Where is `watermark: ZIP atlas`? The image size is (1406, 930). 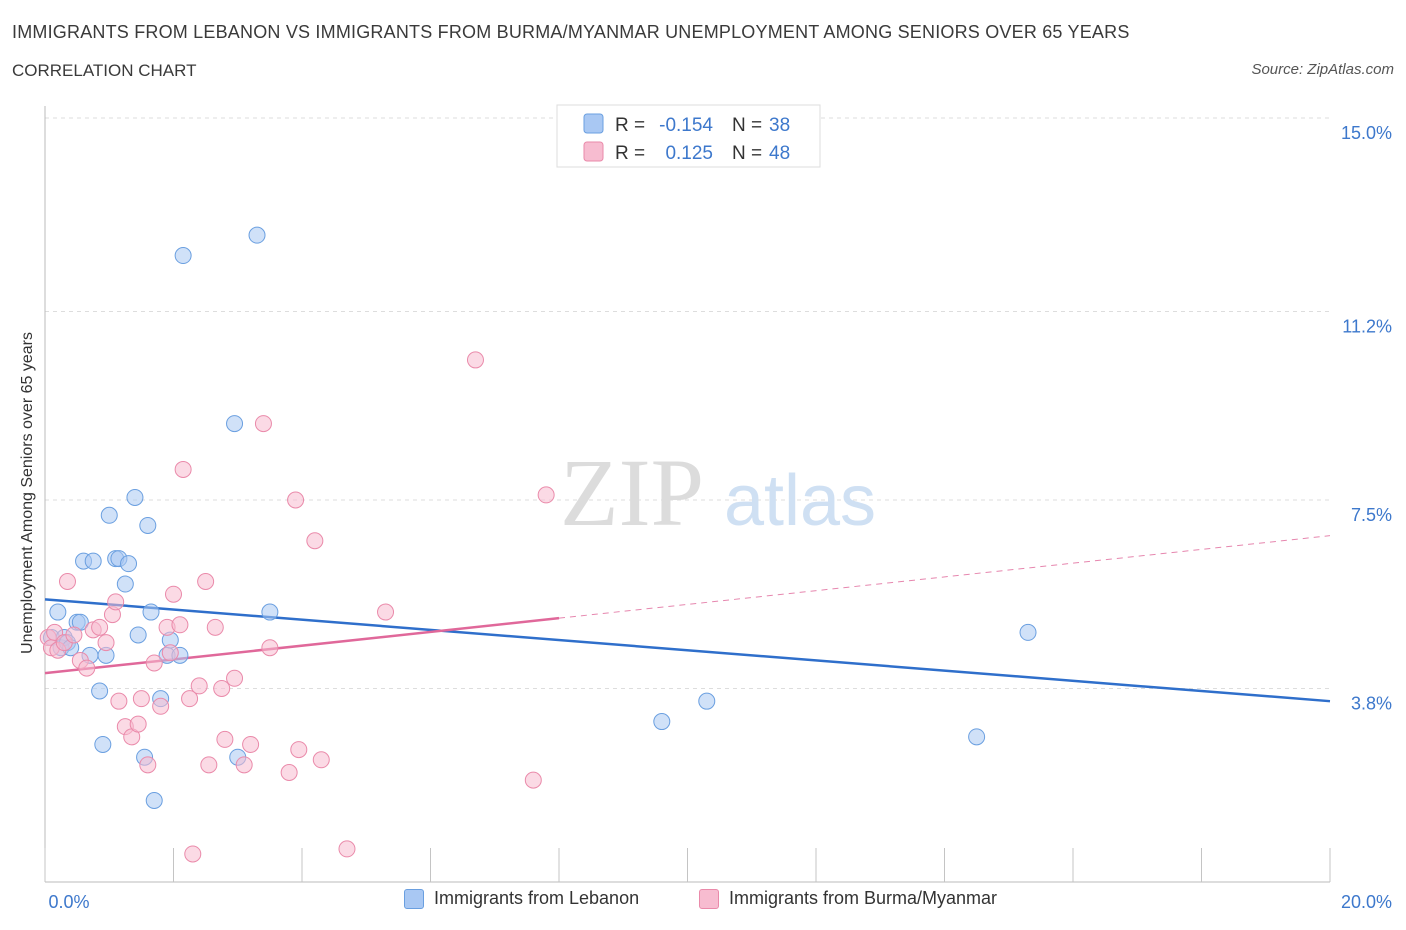 watermark: ZIP atlas is located at coordinates (718, 492).